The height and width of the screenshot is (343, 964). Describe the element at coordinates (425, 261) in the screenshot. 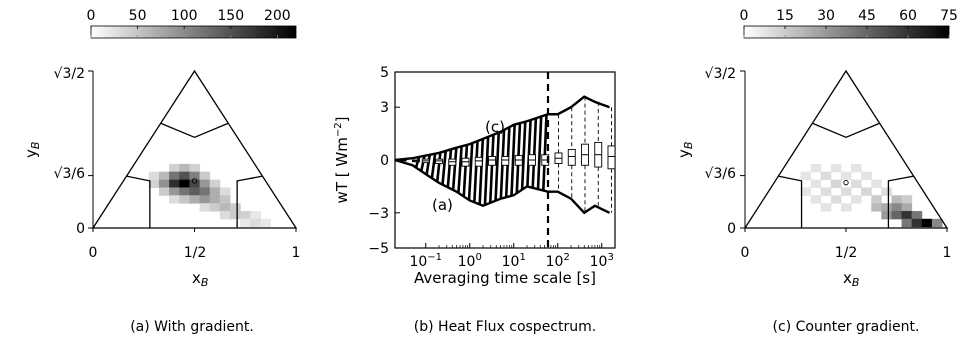

I see `x-tick-label-b: 10⁻¹` at that location.